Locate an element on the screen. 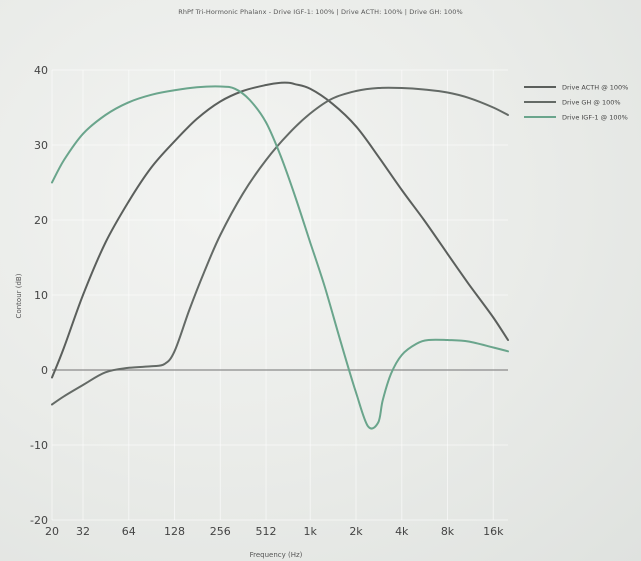  x-tick-label: 32 is located at coordinates (83, 531).